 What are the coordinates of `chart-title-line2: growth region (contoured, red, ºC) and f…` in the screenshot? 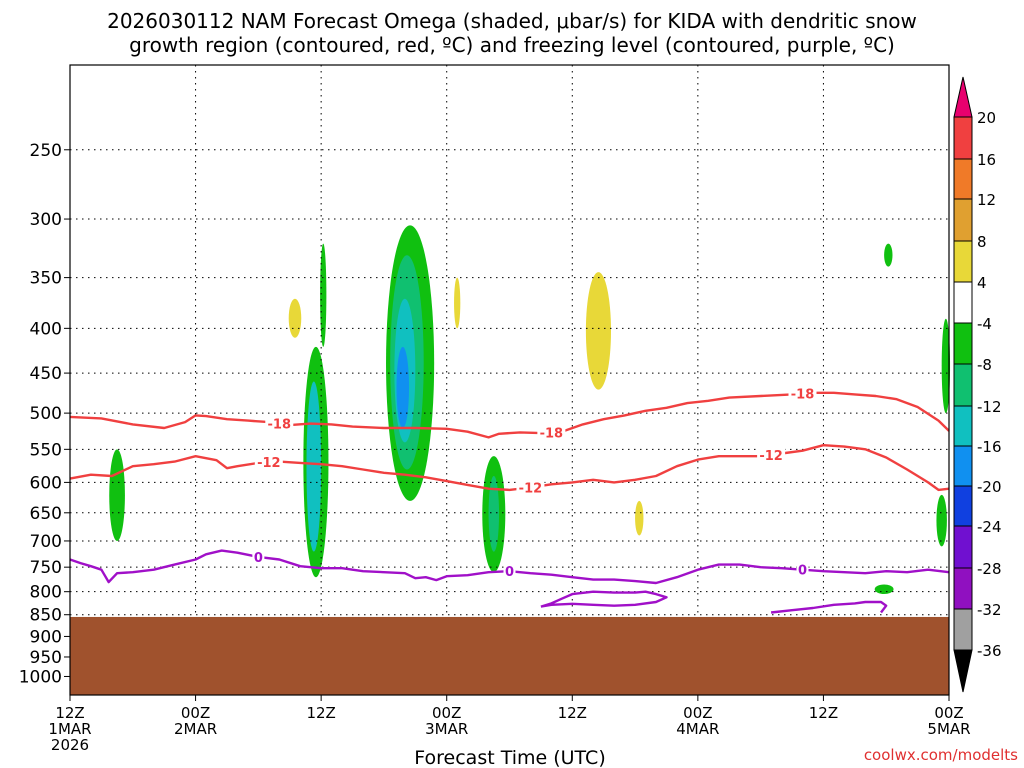 It's located at (512, 45).